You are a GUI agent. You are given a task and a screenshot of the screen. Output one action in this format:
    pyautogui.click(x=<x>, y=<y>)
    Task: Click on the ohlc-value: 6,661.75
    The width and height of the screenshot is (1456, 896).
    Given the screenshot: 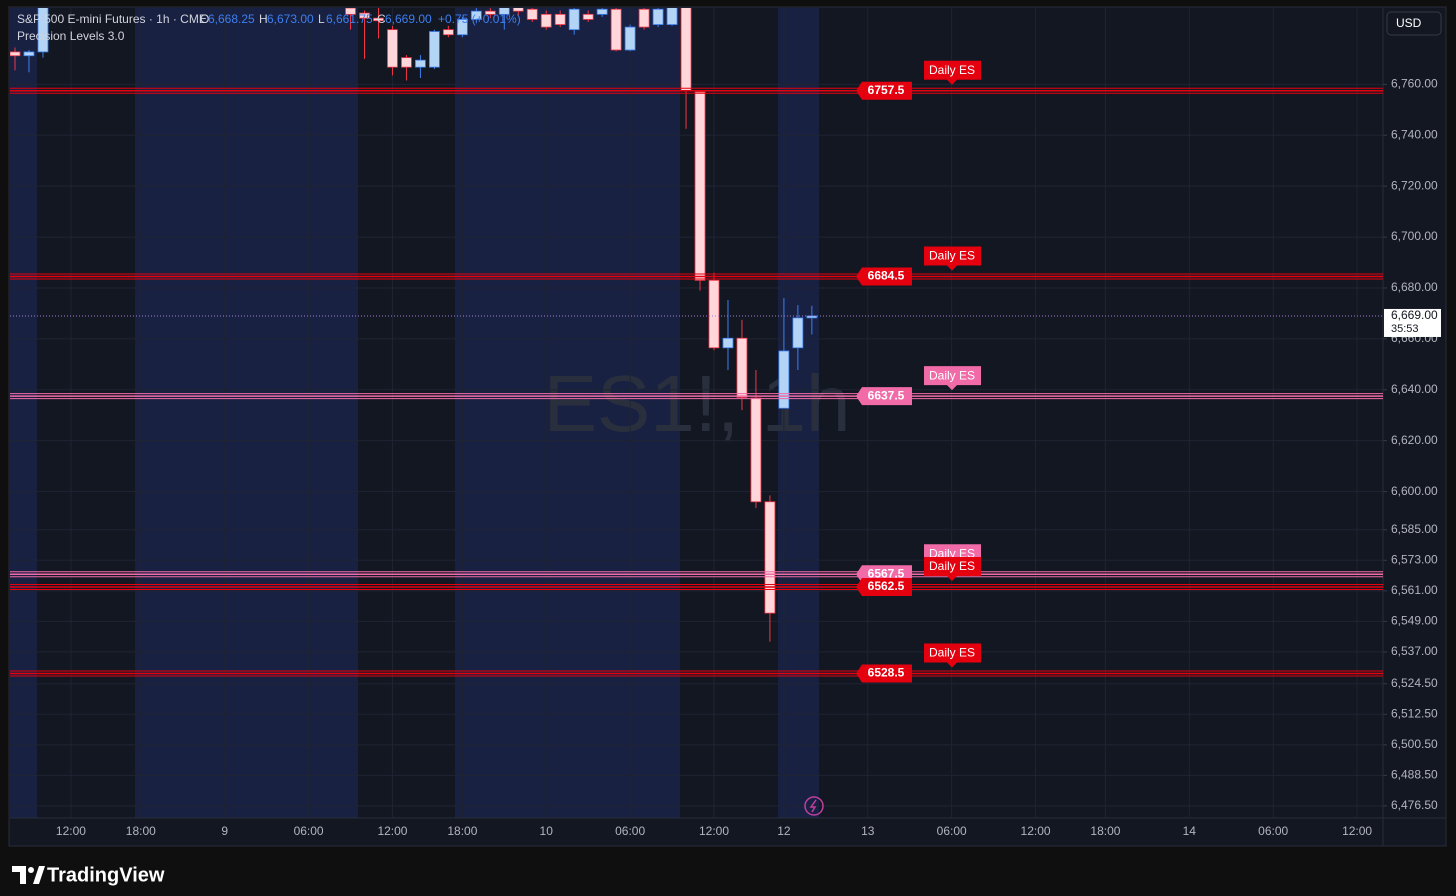 What is the action you would take?
    pyautogui.click(x=349, y=19)
    